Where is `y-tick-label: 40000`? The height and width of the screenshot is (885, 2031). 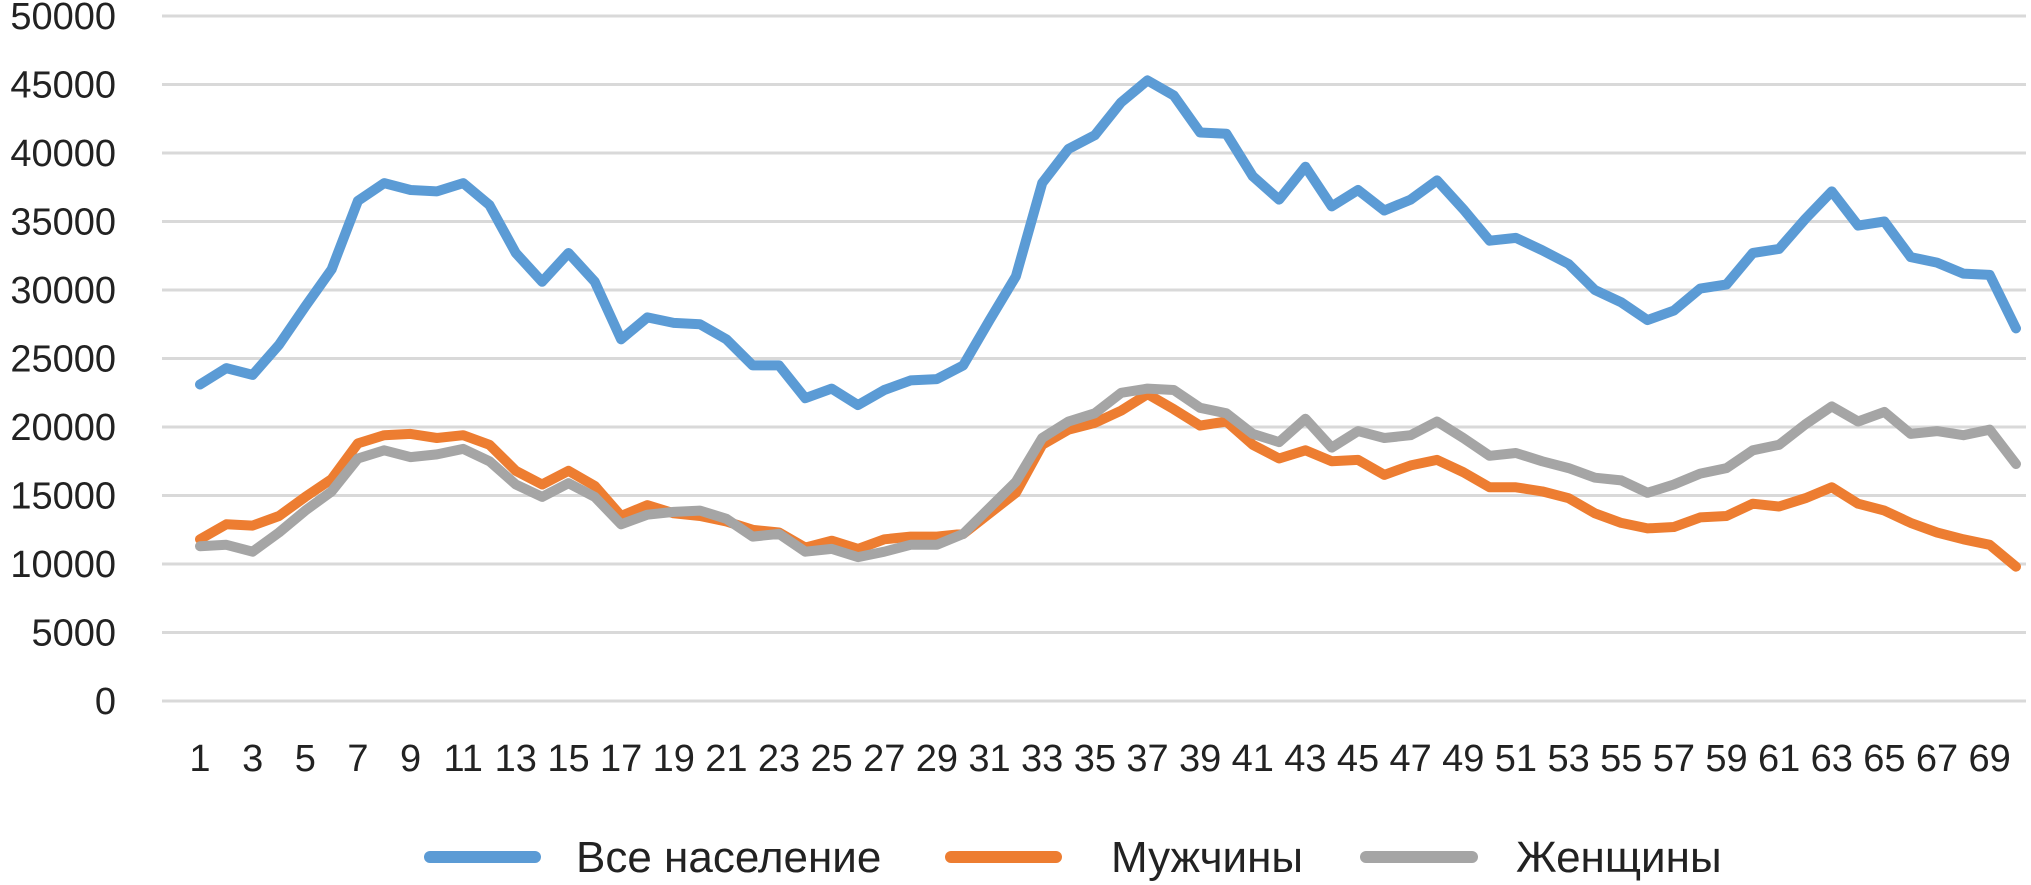 y-tick-label: 40000 is located at coordinates (63, 154).